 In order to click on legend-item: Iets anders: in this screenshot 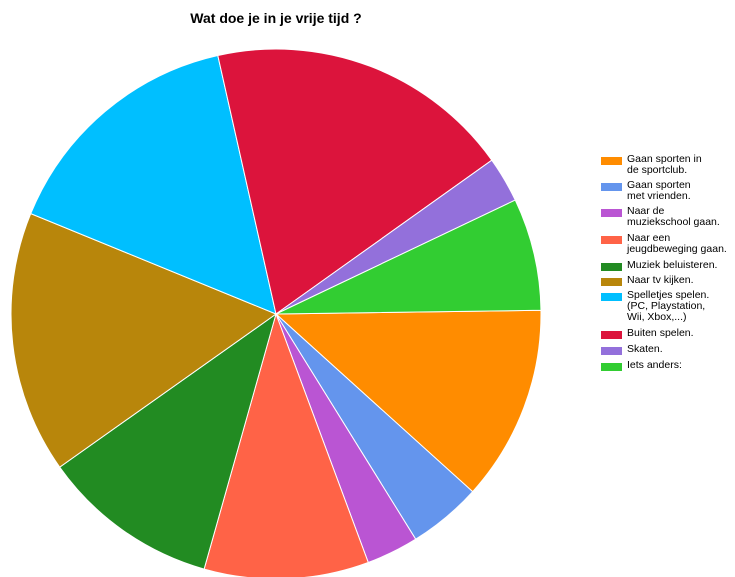, I will do `click(665, 365)`.